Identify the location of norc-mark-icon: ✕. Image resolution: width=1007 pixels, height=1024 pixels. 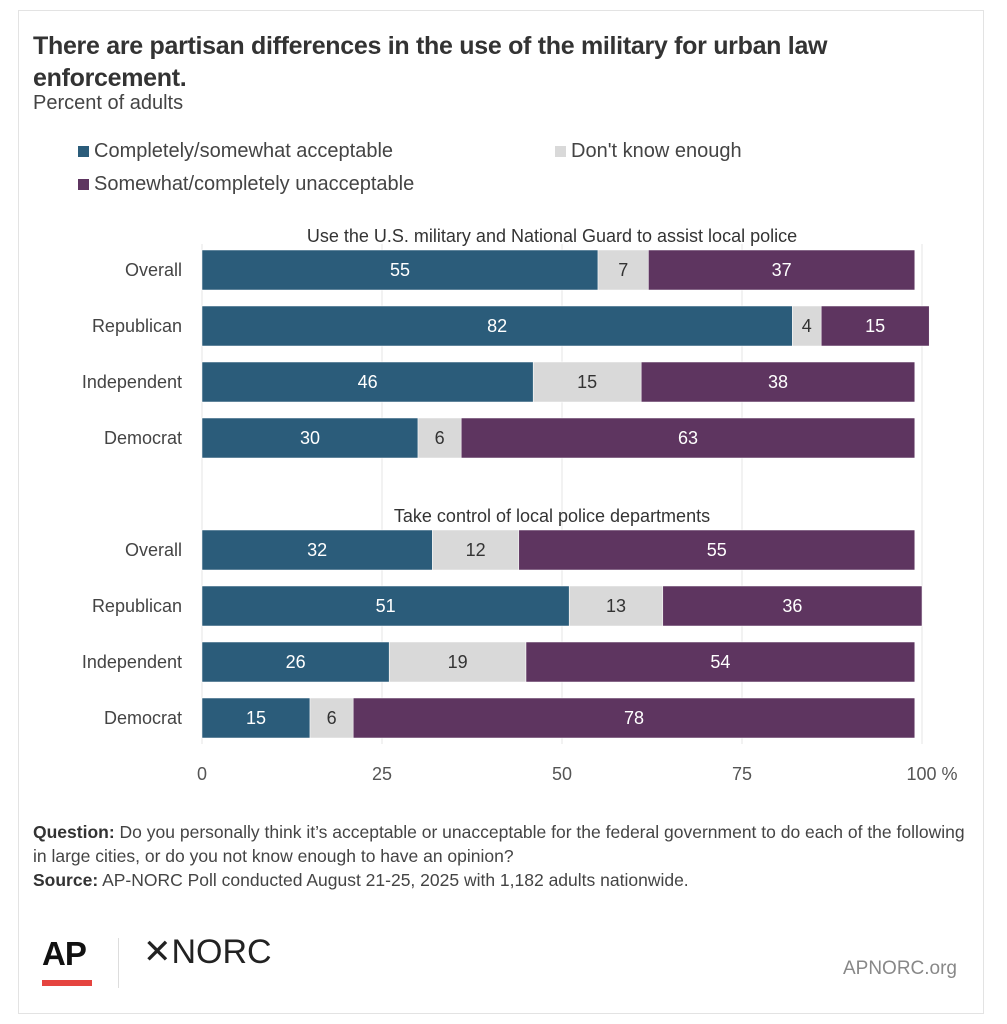
(157, 952).